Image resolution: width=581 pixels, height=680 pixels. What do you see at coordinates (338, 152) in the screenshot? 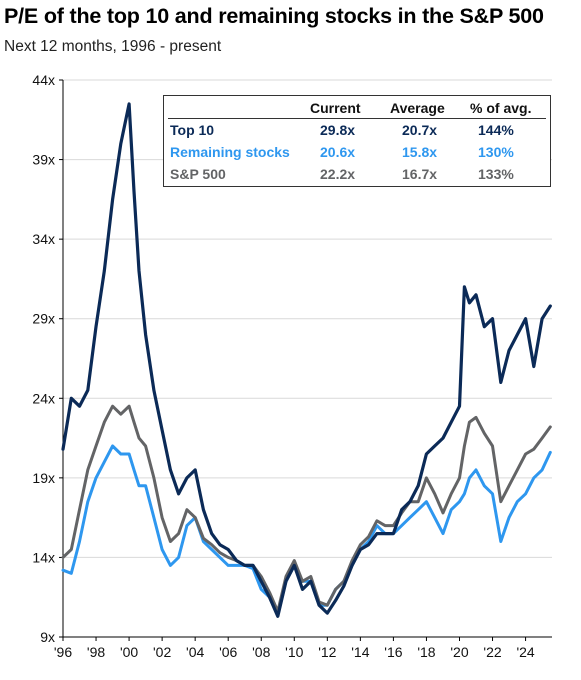
I see `row-current: 20.6x` at bounding box center [338, 152].